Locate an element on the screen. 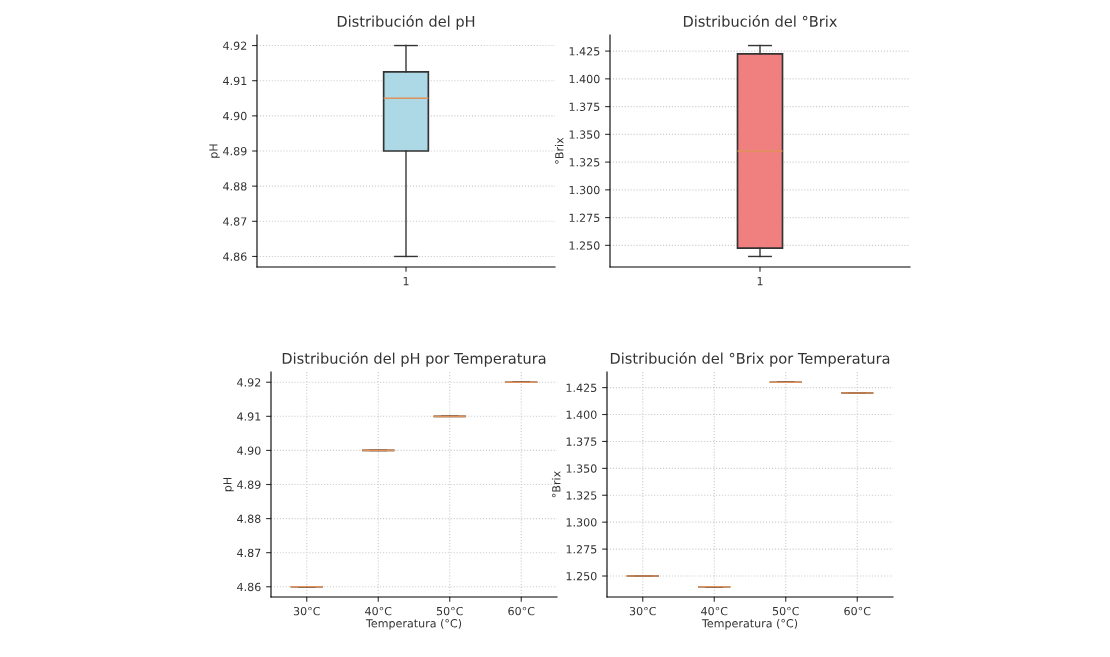  chart-title: Distribución del pH por Temperatura is located at coordinates (414, 359).